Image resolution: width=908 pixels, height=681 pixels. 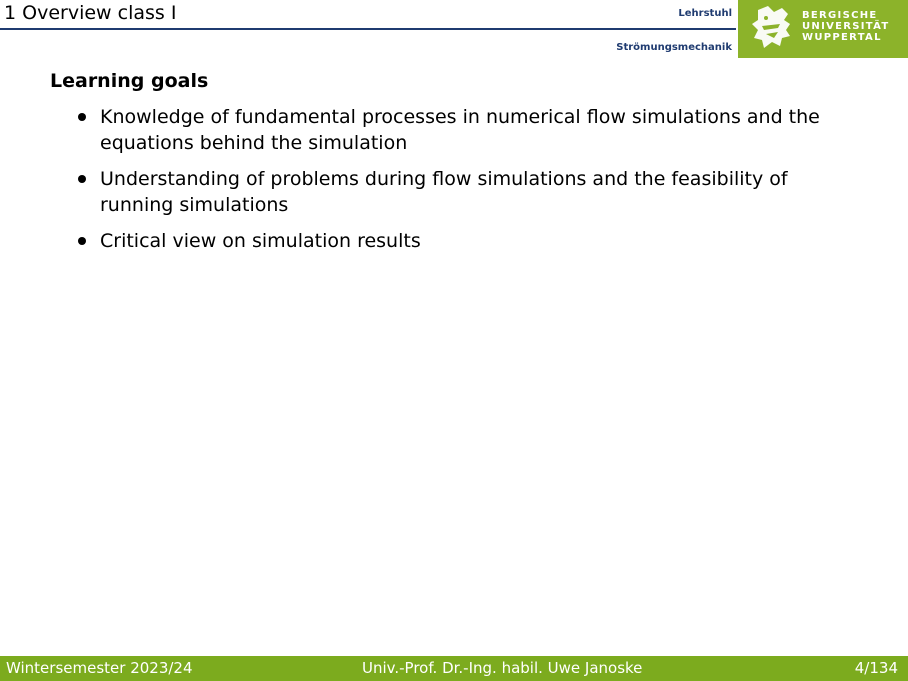 I want to click on university-name-line3: WUPPERTAL, so click(x=842, y=37).